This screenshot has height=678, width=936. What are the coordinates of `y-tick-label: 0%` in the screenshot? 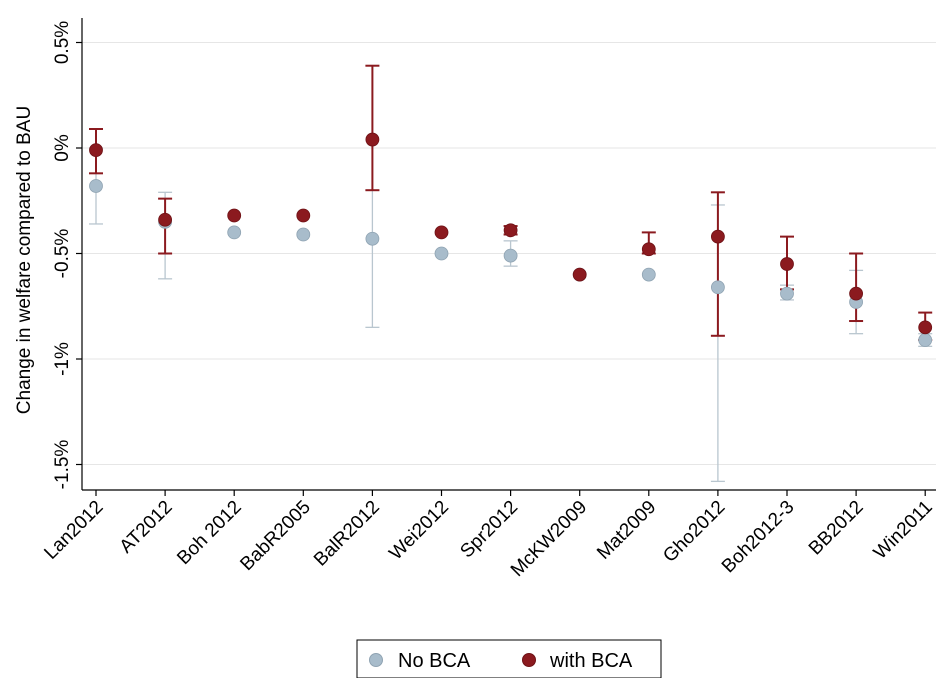 It's located at (62, 148).